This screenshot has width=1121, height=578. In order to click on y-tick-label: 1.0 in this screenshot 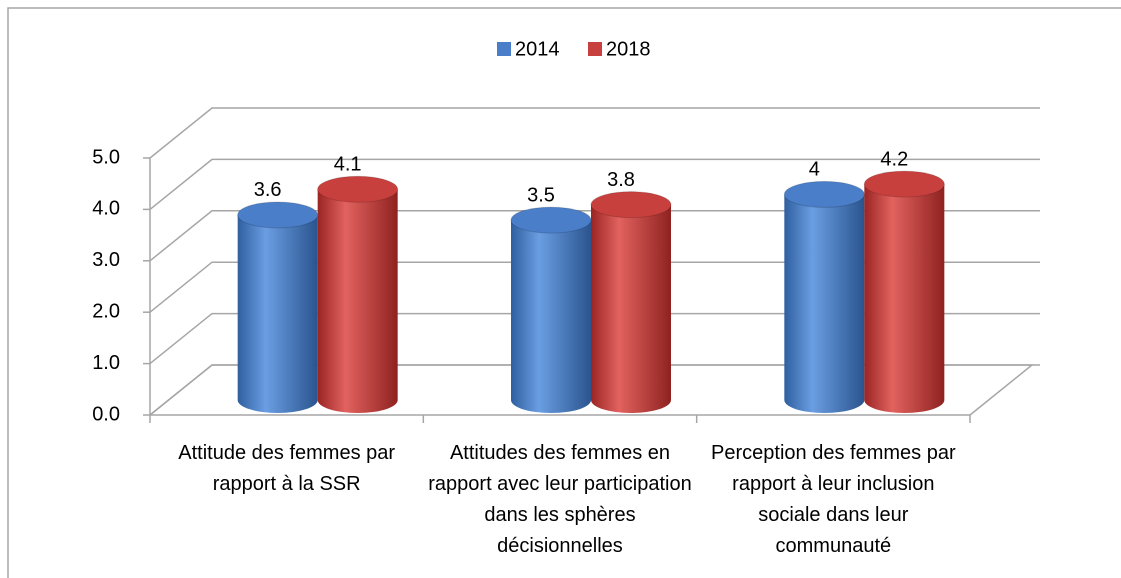, I will do `click(106, 363)`.